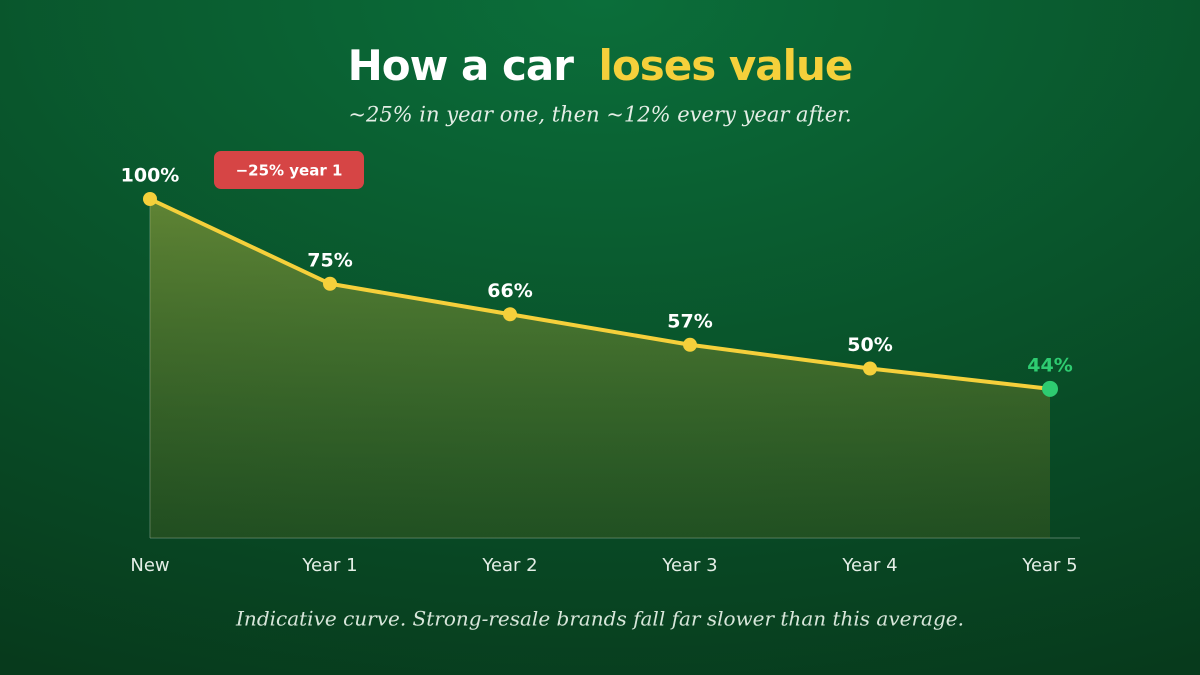  I want to click on chart-title: How a car loses value, so click(600, 65).